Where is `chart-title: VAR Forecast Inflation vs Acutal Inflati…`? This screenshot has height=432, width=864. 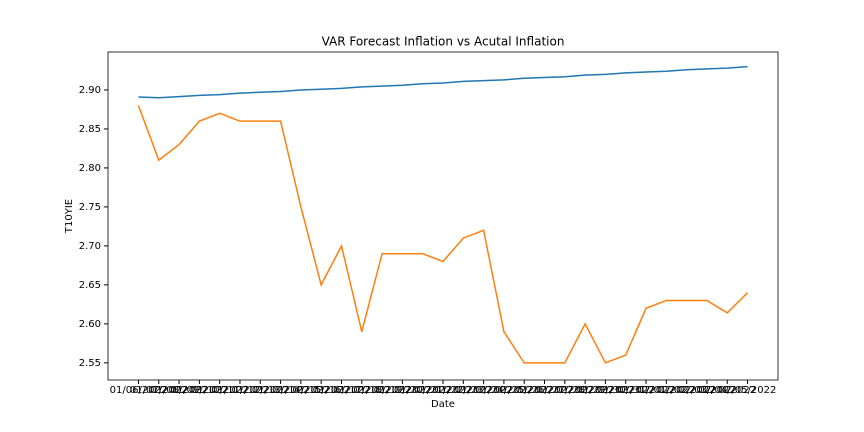 chart-title: VAR Forecast Inflation vs Acutal Inflati… is located at coordinates (443, 42).